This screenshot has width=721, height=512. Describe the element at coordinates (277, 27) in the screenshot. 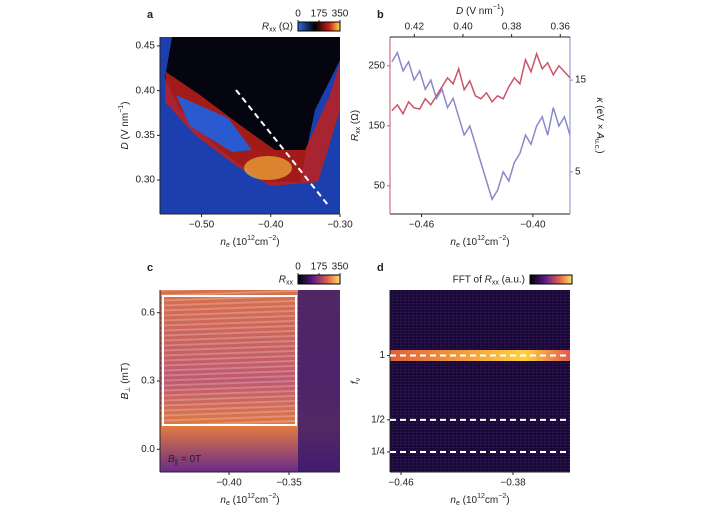

I see `colorbar-label: Rxx (Ω)` at that location.